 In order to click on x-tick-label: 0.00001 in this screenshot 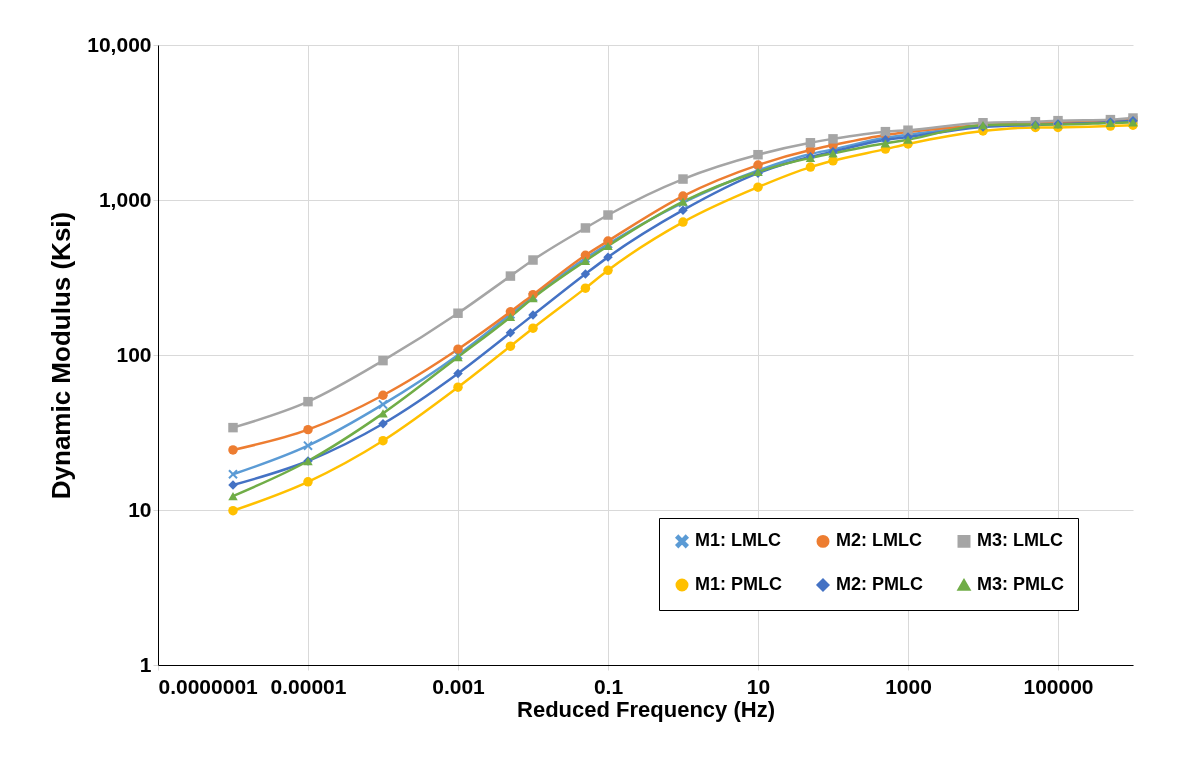, I will do `click(308, 686)`.